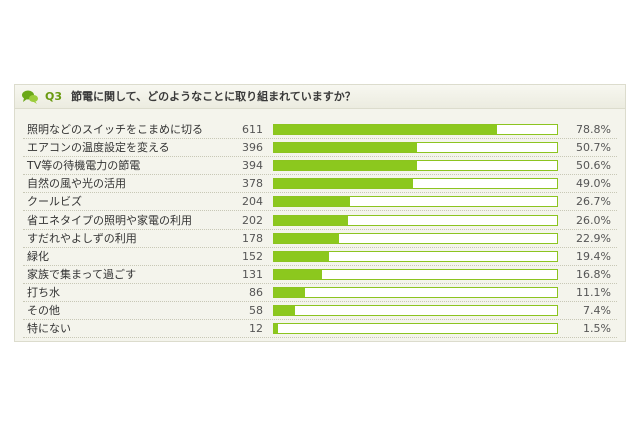 The image size is (640, 426). What do you see at coordinates (76, 184) in the screenshot?
I see `category-label: 自然の風や光の活用` at bounding box center [76, 184].